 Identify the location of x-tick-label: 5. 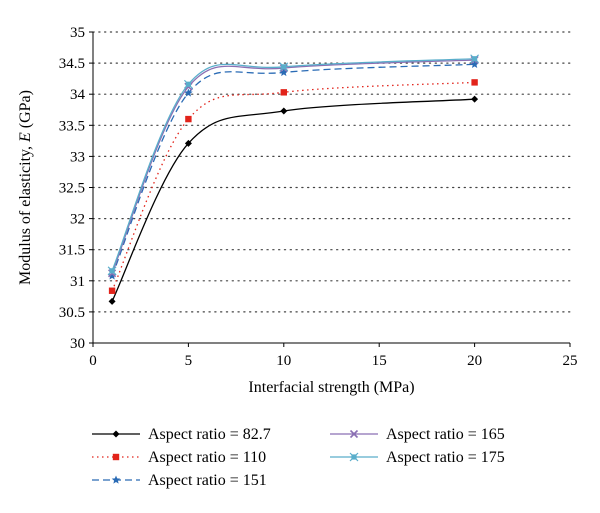
(189, 361).